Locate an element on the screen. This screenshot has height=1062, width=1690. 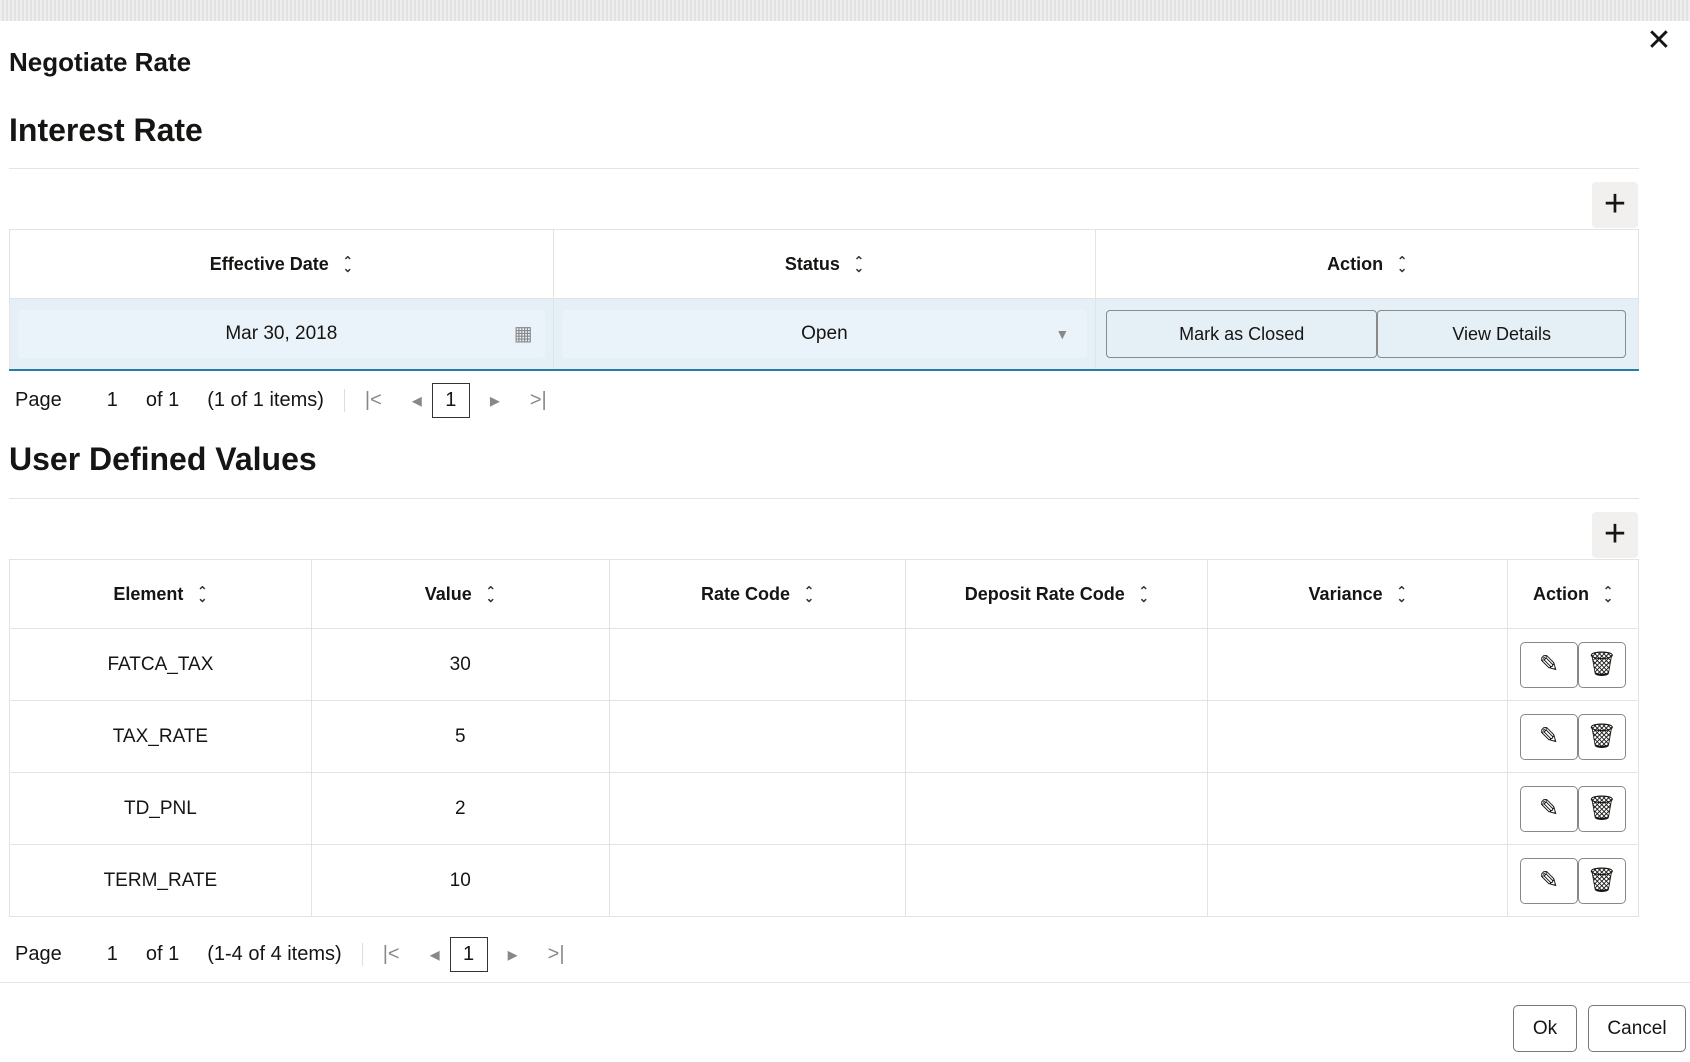
column-effective-date: Effective Date ⌃ ⌄ is located at coordinates (281, 264).